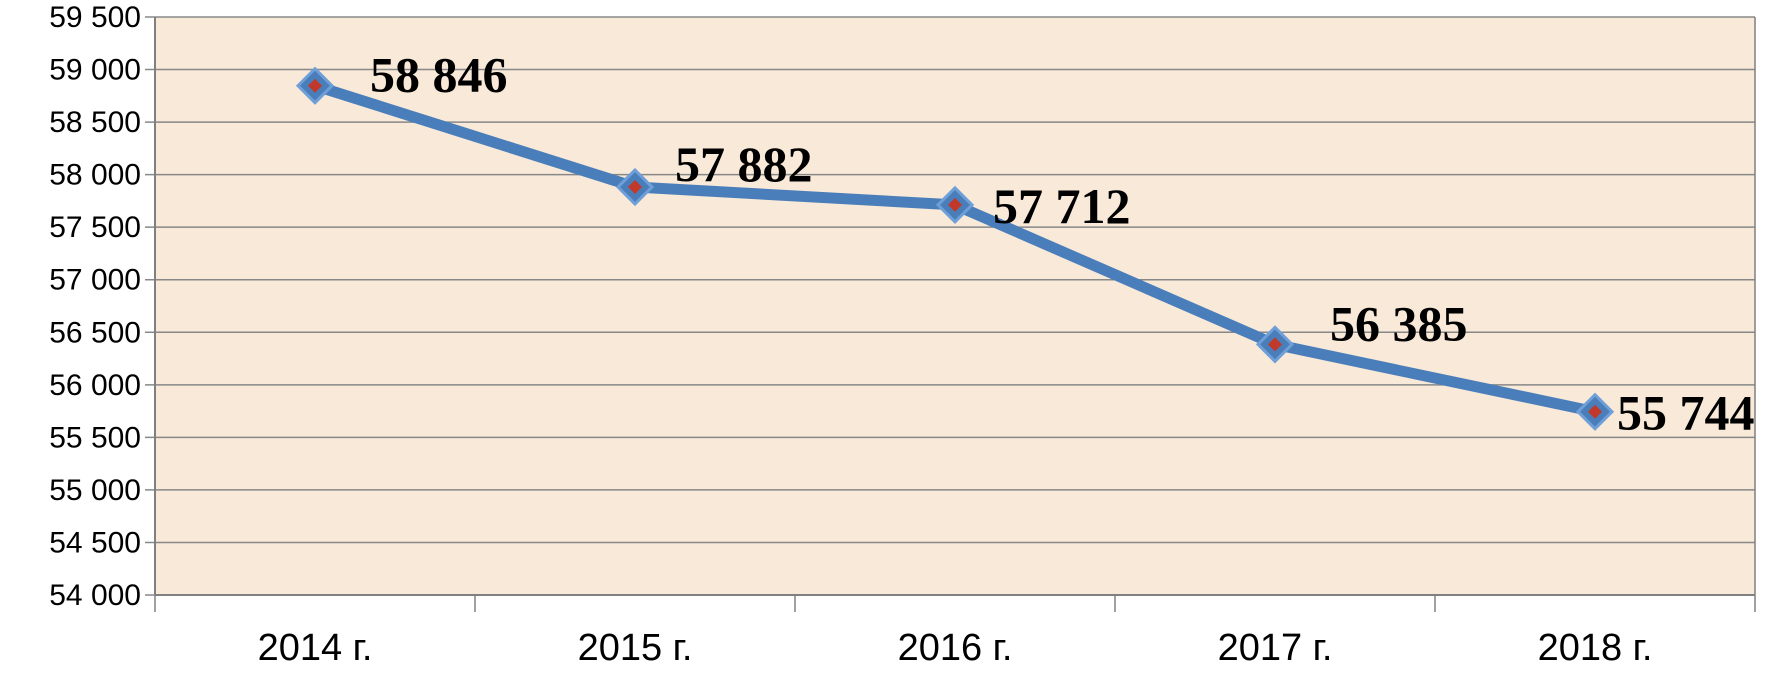  What do you see at coordinates (95, 122) in the screenshot?
I see `y-tick-label: 58 500` at bounding box center [95, 122].